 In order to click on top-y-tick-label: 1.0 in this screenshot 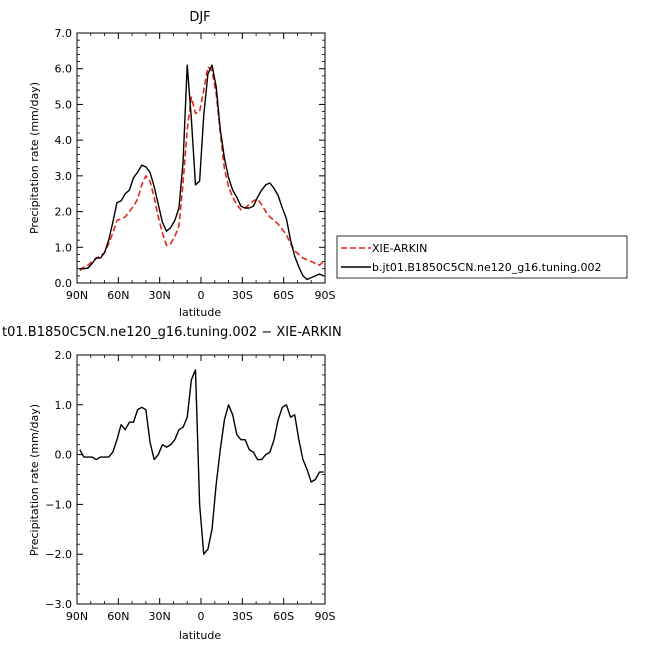, I will do `click(64, 247)`.